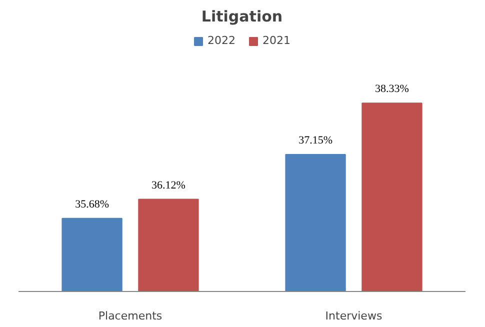 The width and height of the screenshot is (485, 327). What do you see at coordinates (392, 89) in the screenshot?
I see `data-label: 38.33%` at bounding box center [392, 89].